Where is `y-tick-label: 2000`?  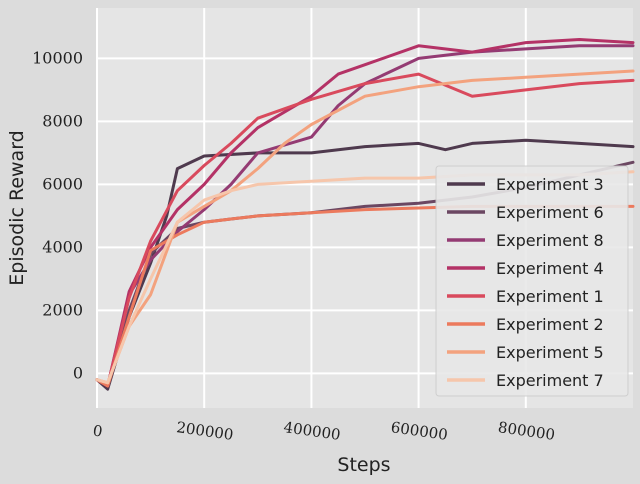
y-tick-label: 2000 is located at coordinates (62, 309).